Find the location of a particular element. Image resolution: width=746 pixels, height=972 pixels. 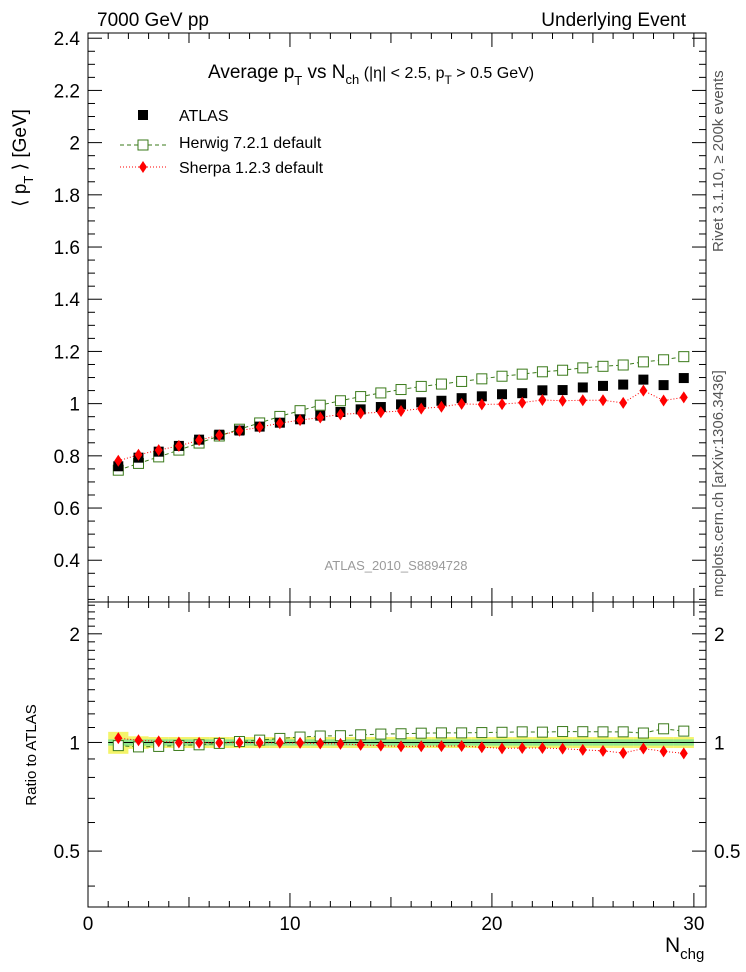

ratio-y-tick-label-right: 0.5 is located at coordinates (727, 852).